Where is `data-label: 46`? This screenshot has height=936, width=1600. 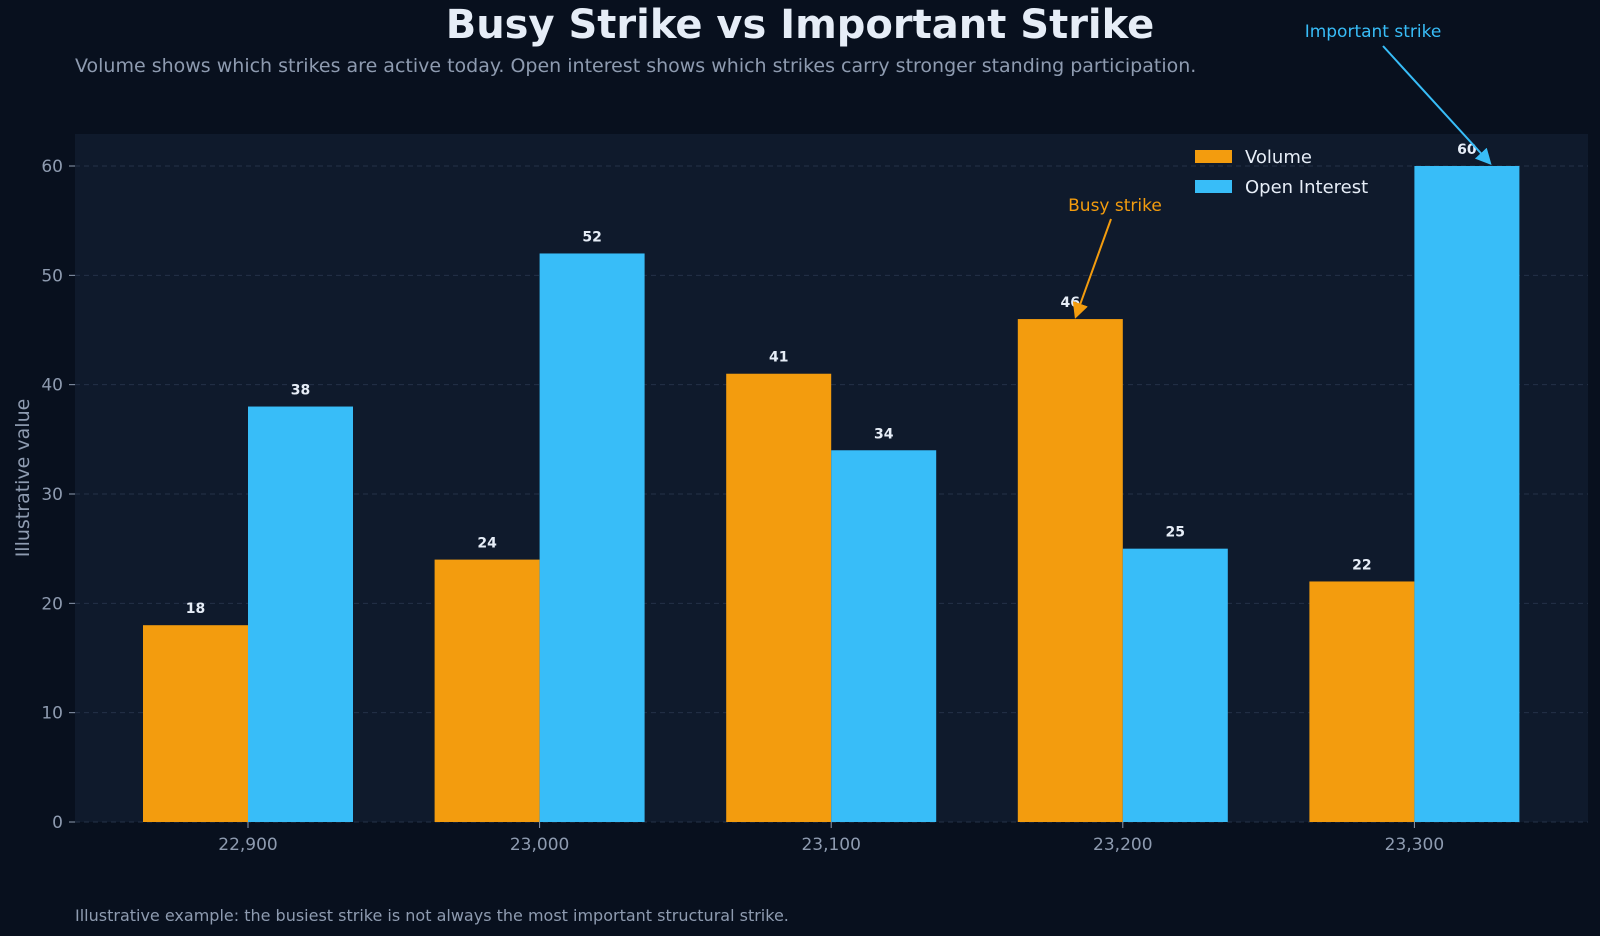 data-label: 46 is located at coordinates (1070, 303).